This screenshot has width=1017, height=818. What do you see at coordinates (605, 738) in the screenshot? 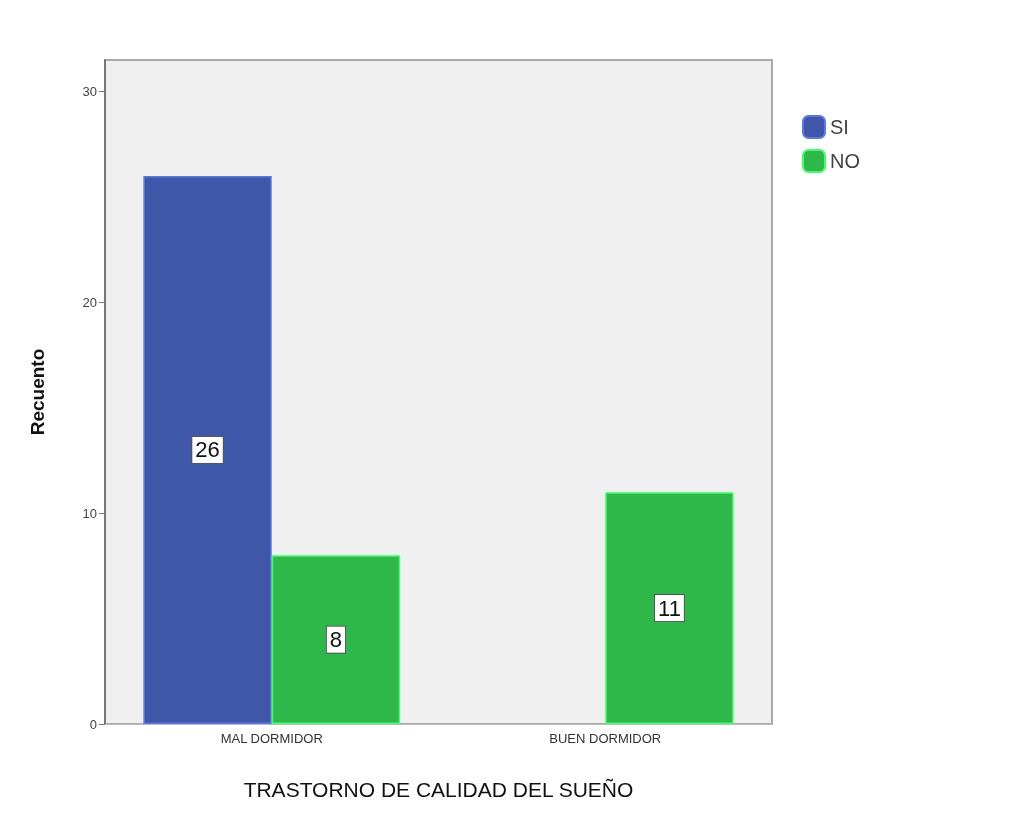
I see `x-tick-label: BUEN DORMIDOR` at bounding box center [605, 738].